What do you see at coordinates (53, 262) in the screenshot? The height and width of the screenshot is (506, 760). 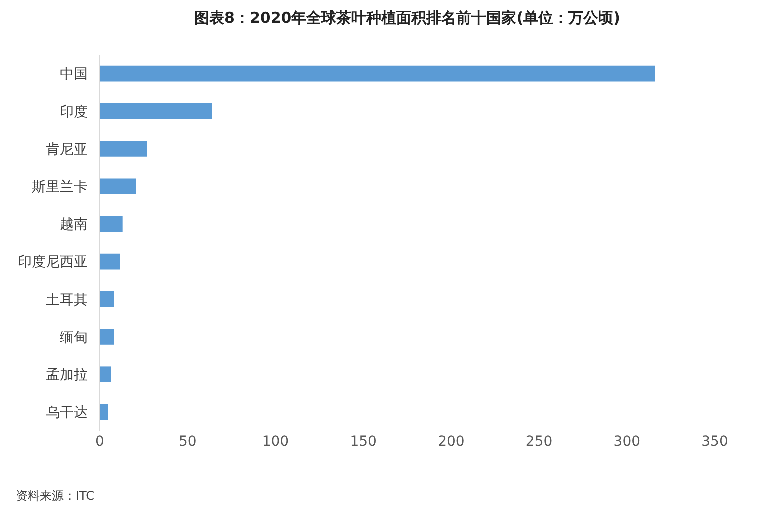 I see `y-tick-label: 印度尼西亚` at bounding box center [53, 262].